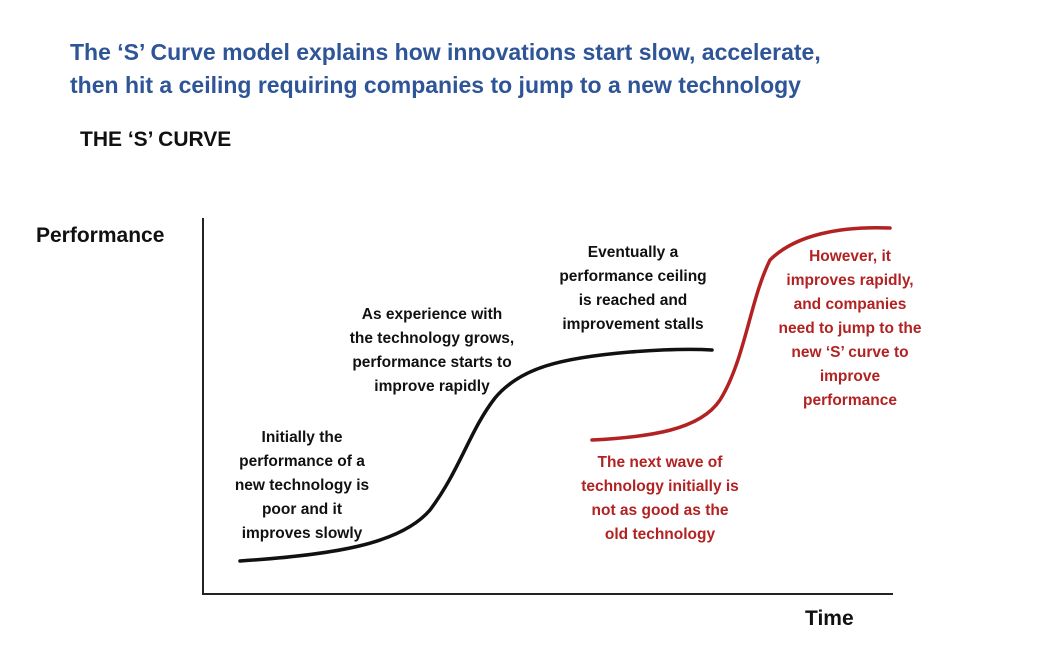 The height and width of the screenshot is (652, 1058). I want to click on annotation-jump-line: performance, so click(850, 400).